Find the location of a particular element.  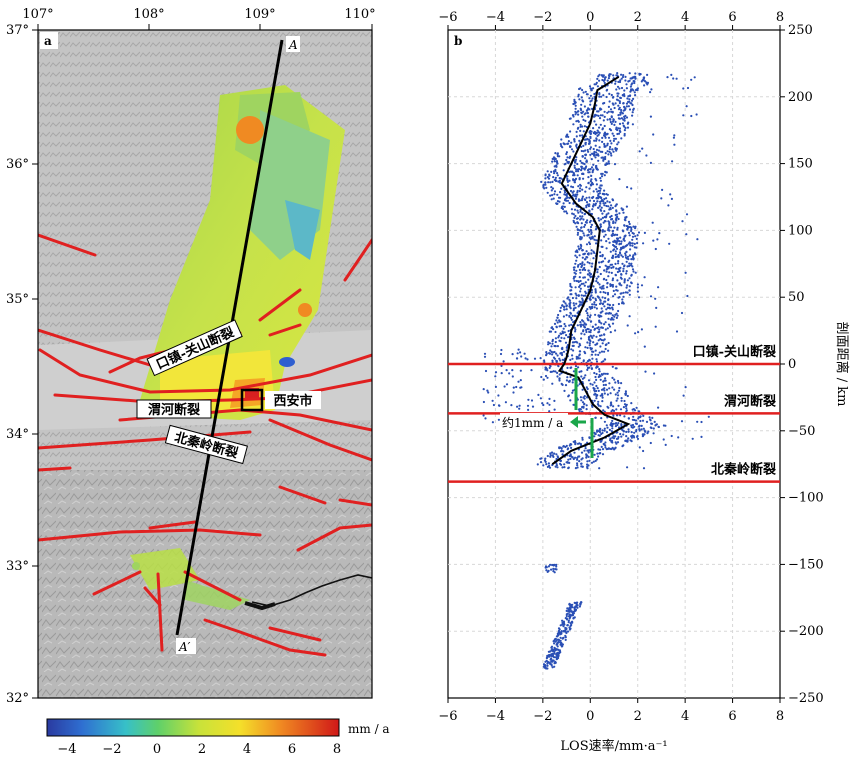

reservoir is located at coordinates (260, 606).